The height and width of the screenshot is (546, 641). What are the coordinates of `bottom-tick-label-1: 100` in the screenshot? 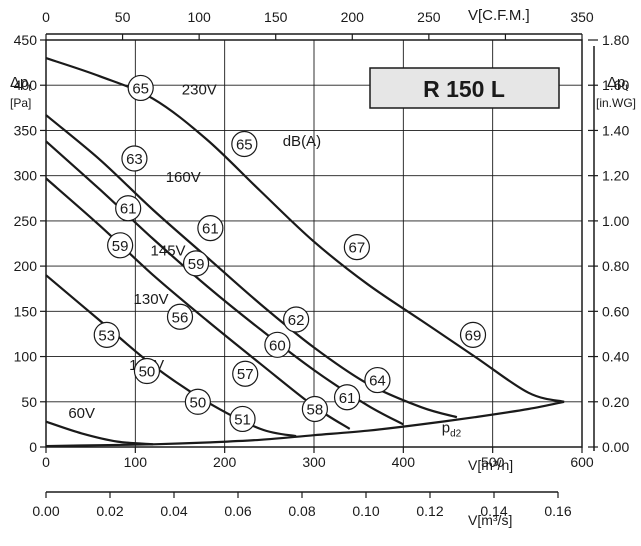 It's located at (136, 462).